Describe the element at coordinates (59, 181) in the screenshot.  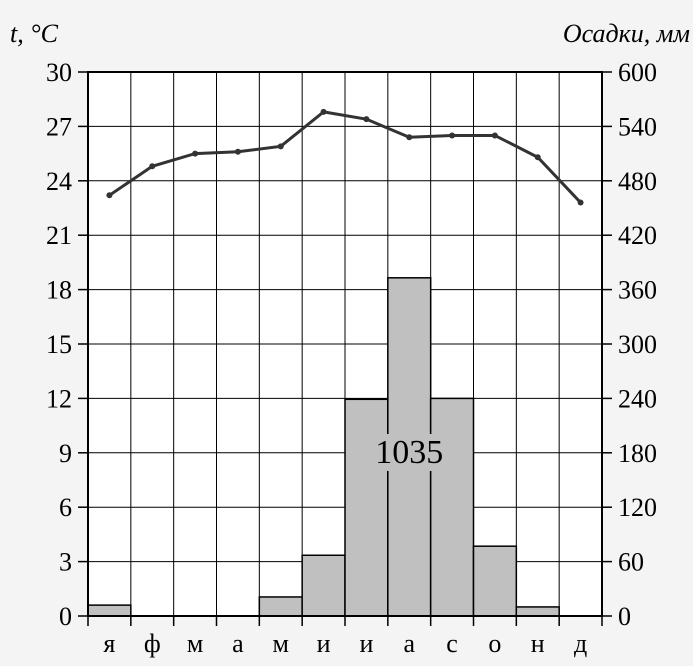
I see `left-axis-tick-label: 24` at that location.